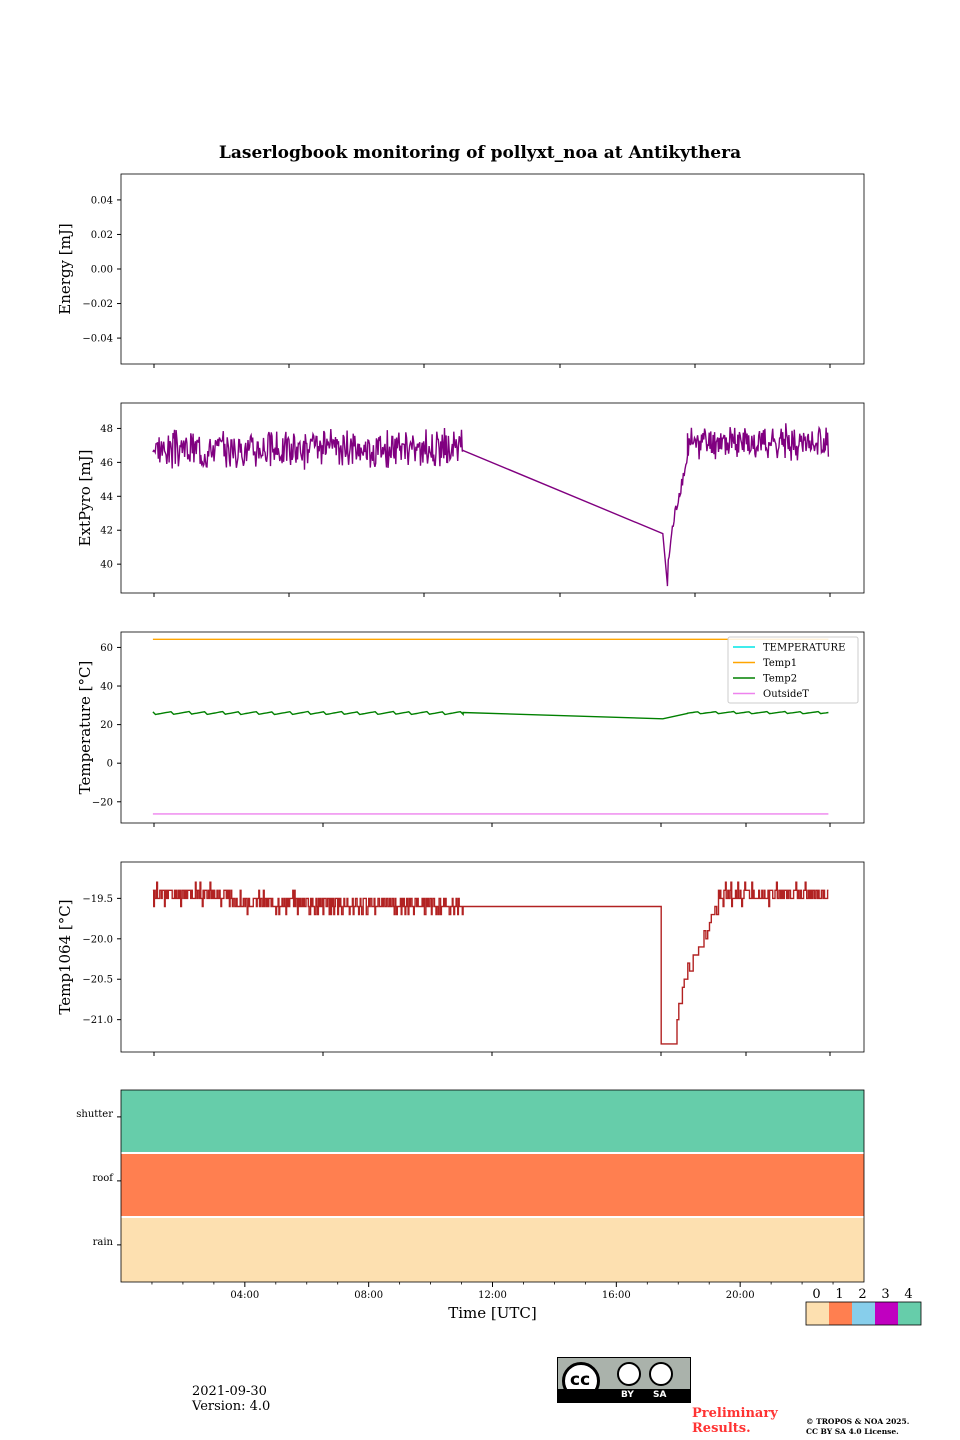 The image size is (960, 1440). What do you see at coordinates (616, 1295) in the screenshot?
I see `xtick-label: 16:00` at bounding box center [616, 1295].